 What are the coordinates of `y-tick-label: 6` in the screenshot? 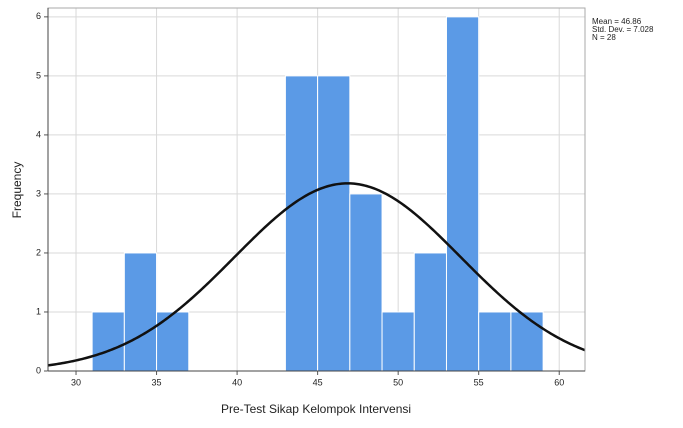 It's located at (38, 16).